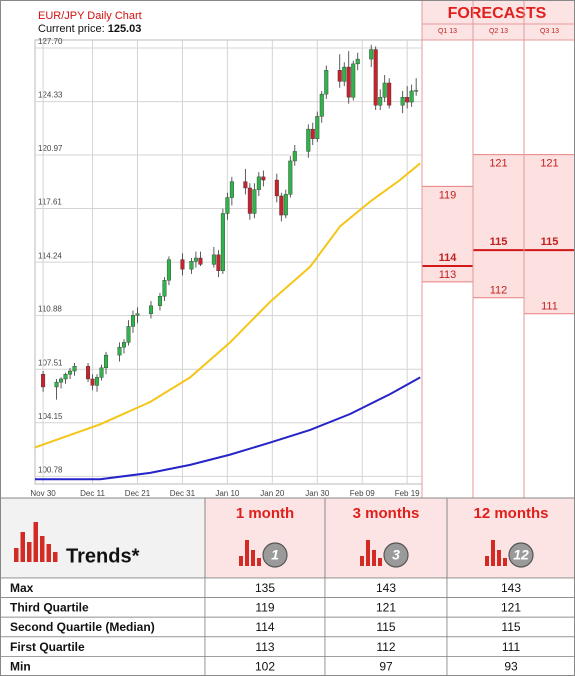  What do you see at coordinates (22, 588) in the screenshot?
I see `row-label: Max` at bounding box center [22, 588].